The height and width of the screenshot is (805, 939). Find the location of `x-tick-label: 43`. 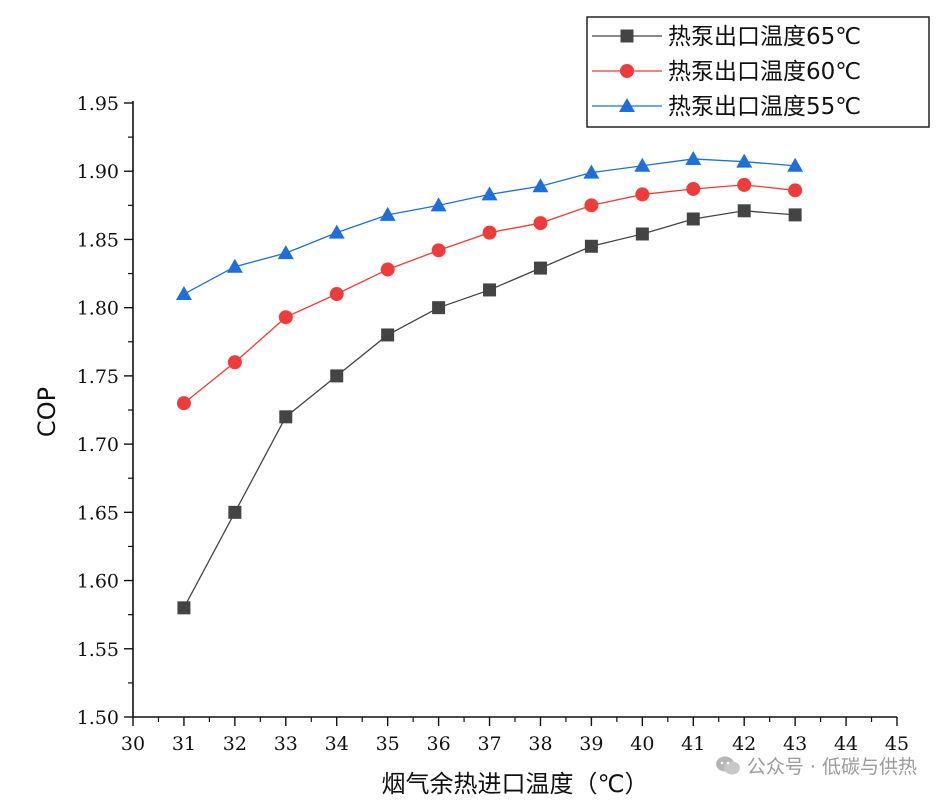

x-tick-label: 43 is located at coordinates (795, 744).